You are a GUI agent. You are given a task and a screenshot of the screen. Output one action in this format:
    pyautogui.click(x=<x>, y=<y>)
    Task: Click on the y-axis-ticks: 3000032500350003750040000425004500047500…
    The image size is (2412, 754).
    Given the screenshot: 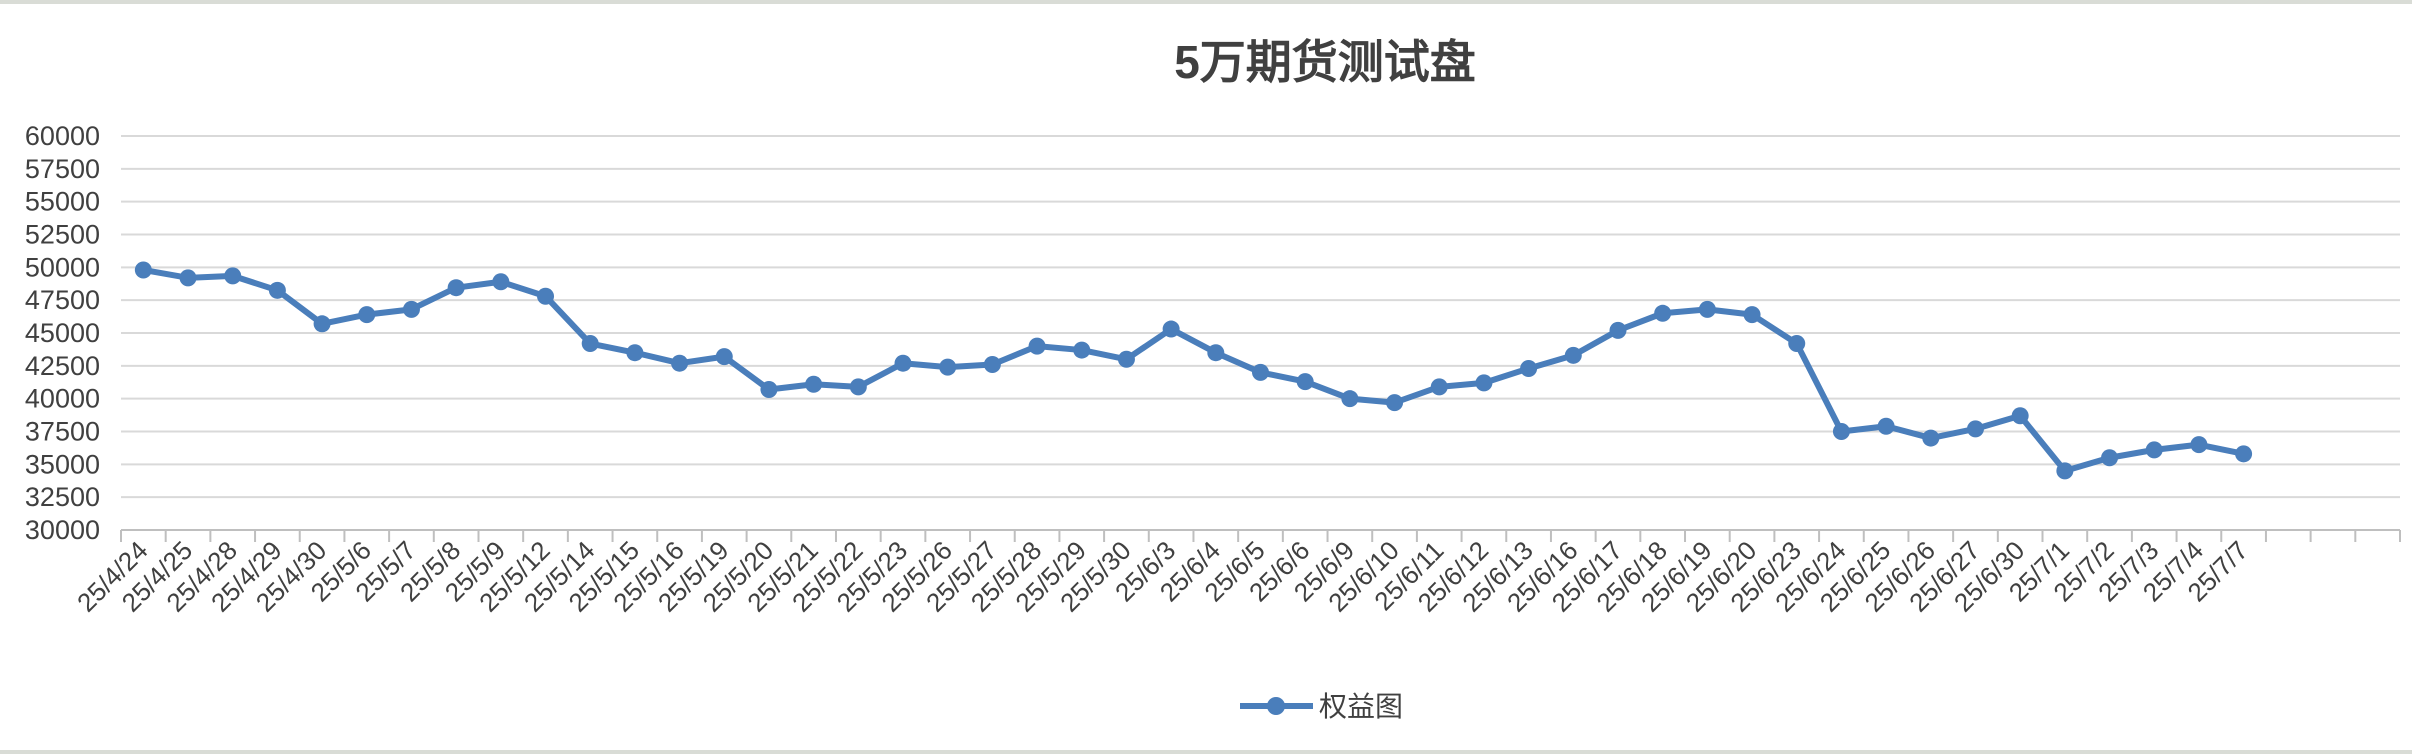 What is the action you would take?
    pyautogui.click(x=62, y=333)
    